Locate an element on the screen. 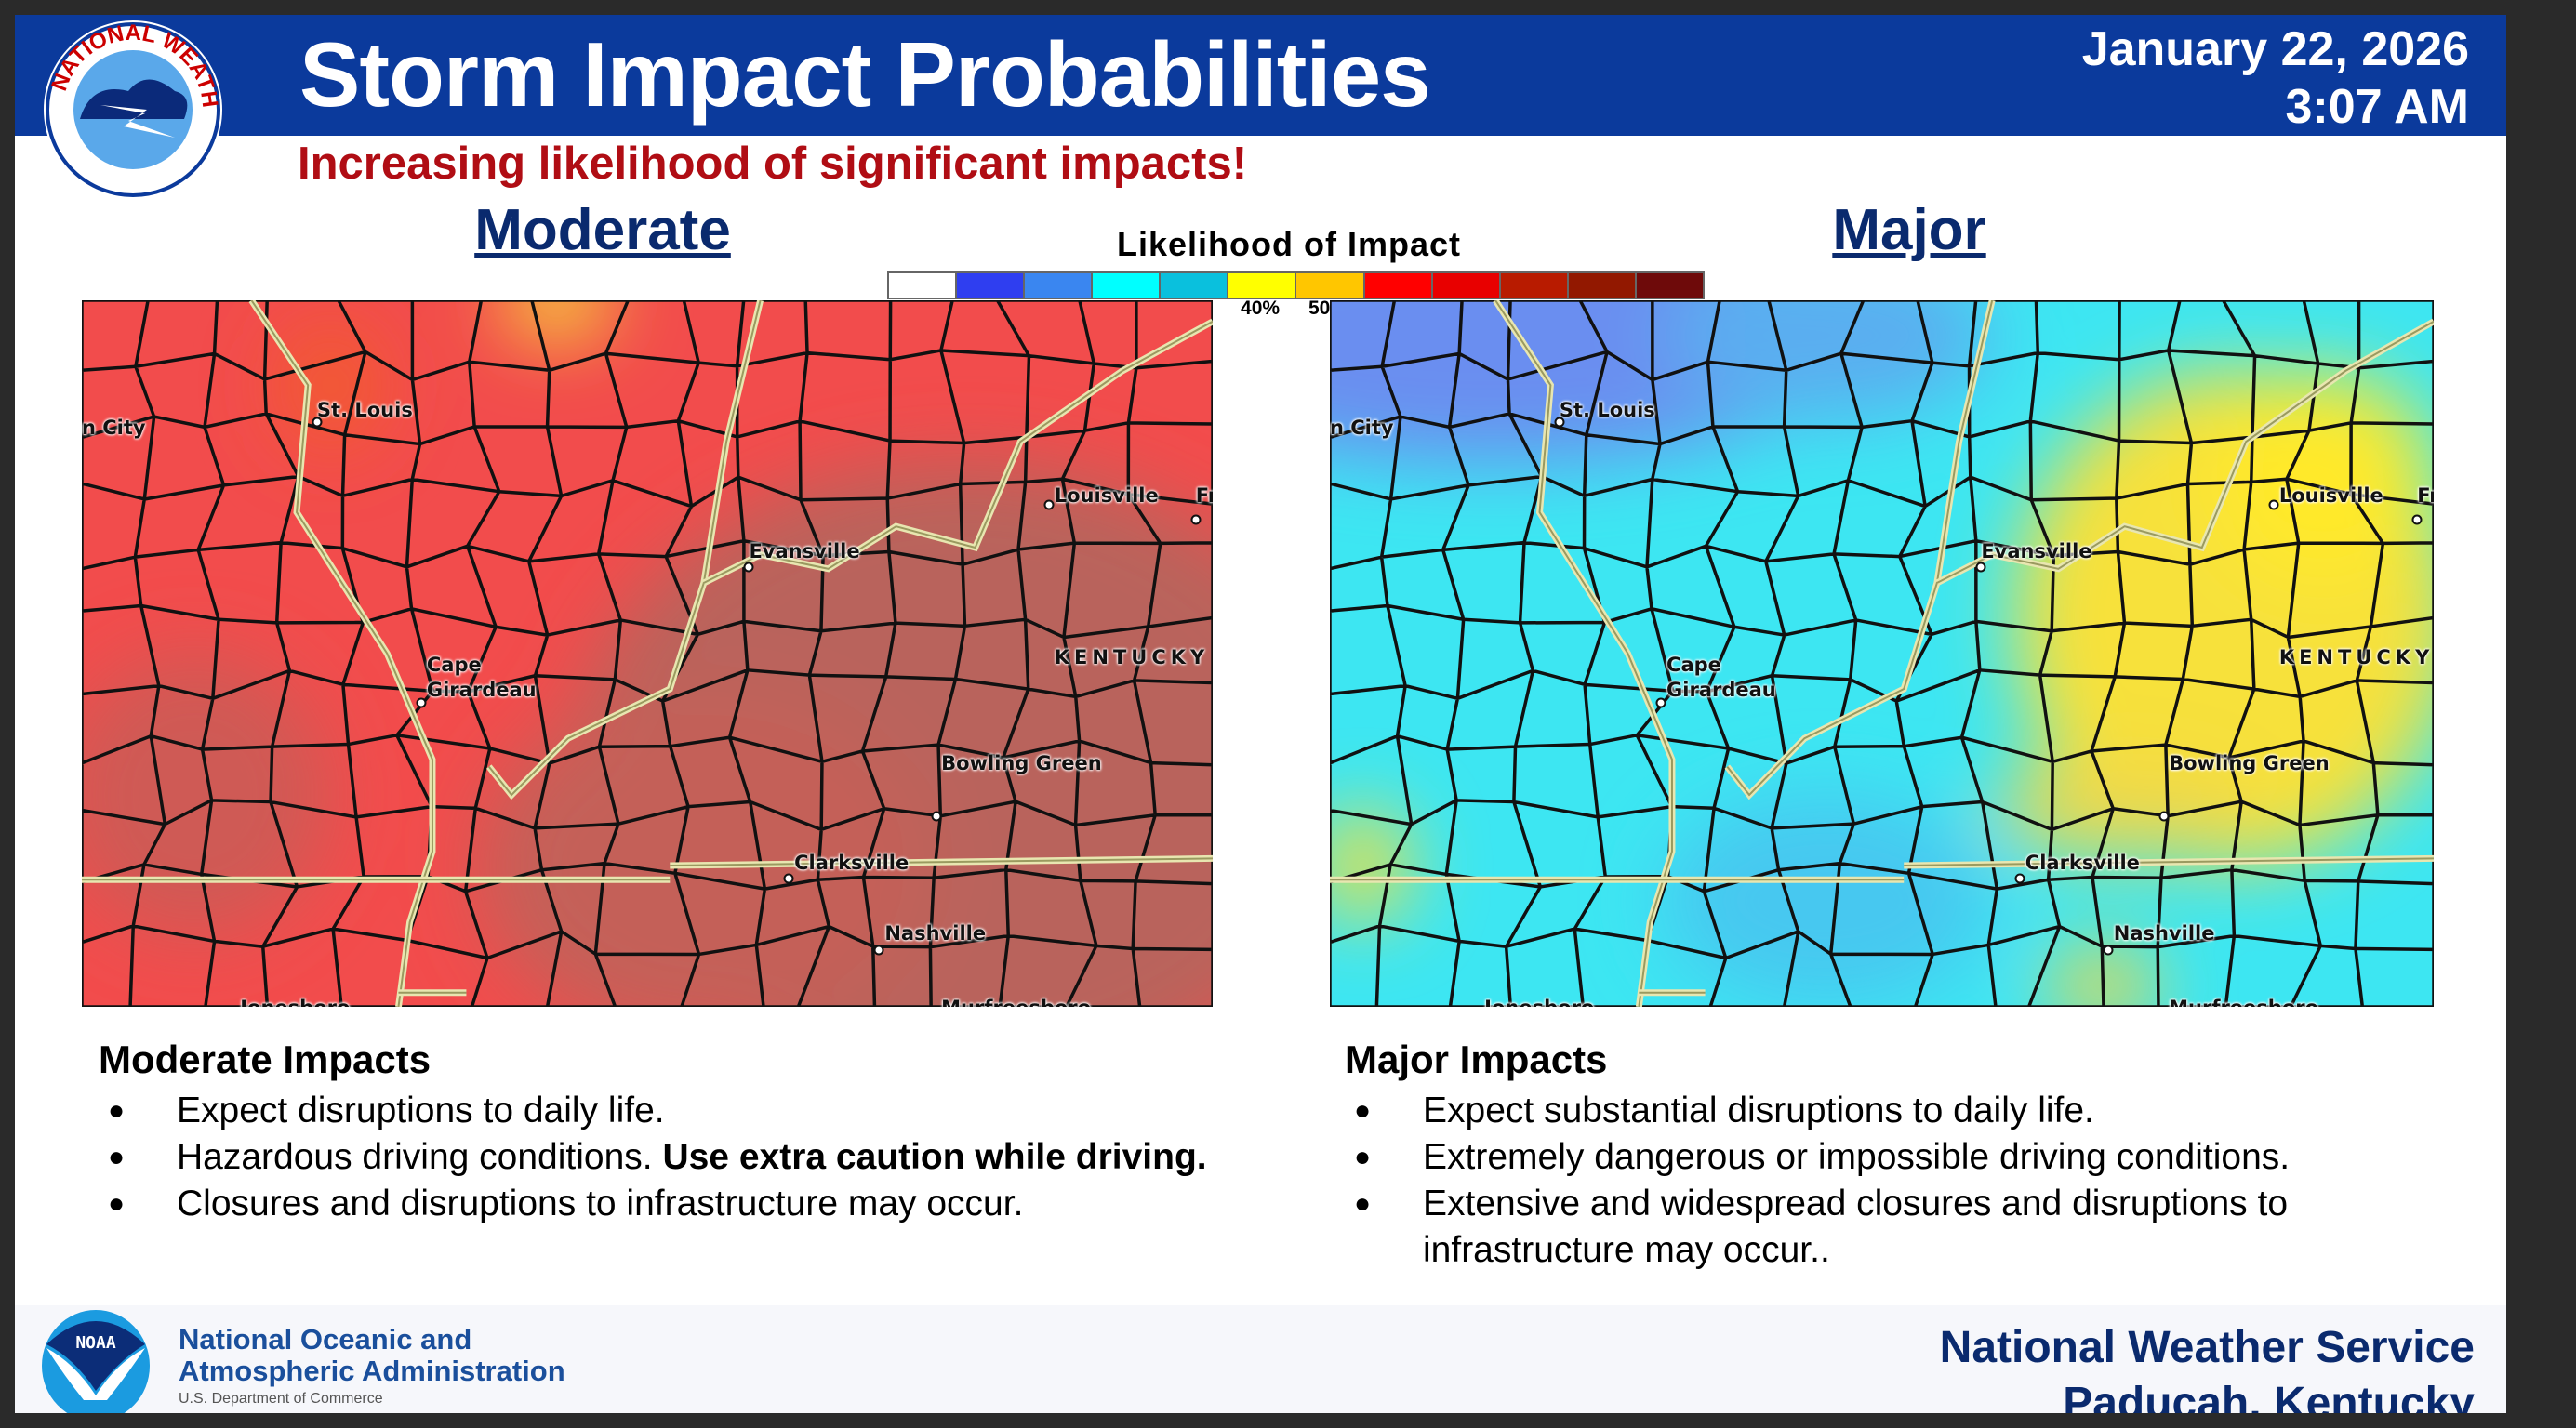  issue-time: 3:07 AM is located at coordinates (2377, 107).